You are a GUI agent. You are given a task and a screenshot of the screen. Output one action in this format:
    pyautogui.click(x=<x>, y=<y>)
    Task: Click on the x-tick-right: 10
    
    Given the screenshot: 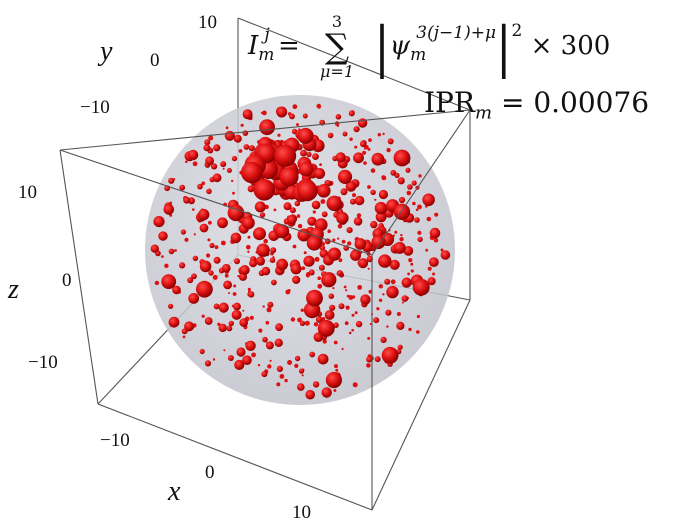 What is the action you would take?
    pyautogui.click(x=301, y=512)
    